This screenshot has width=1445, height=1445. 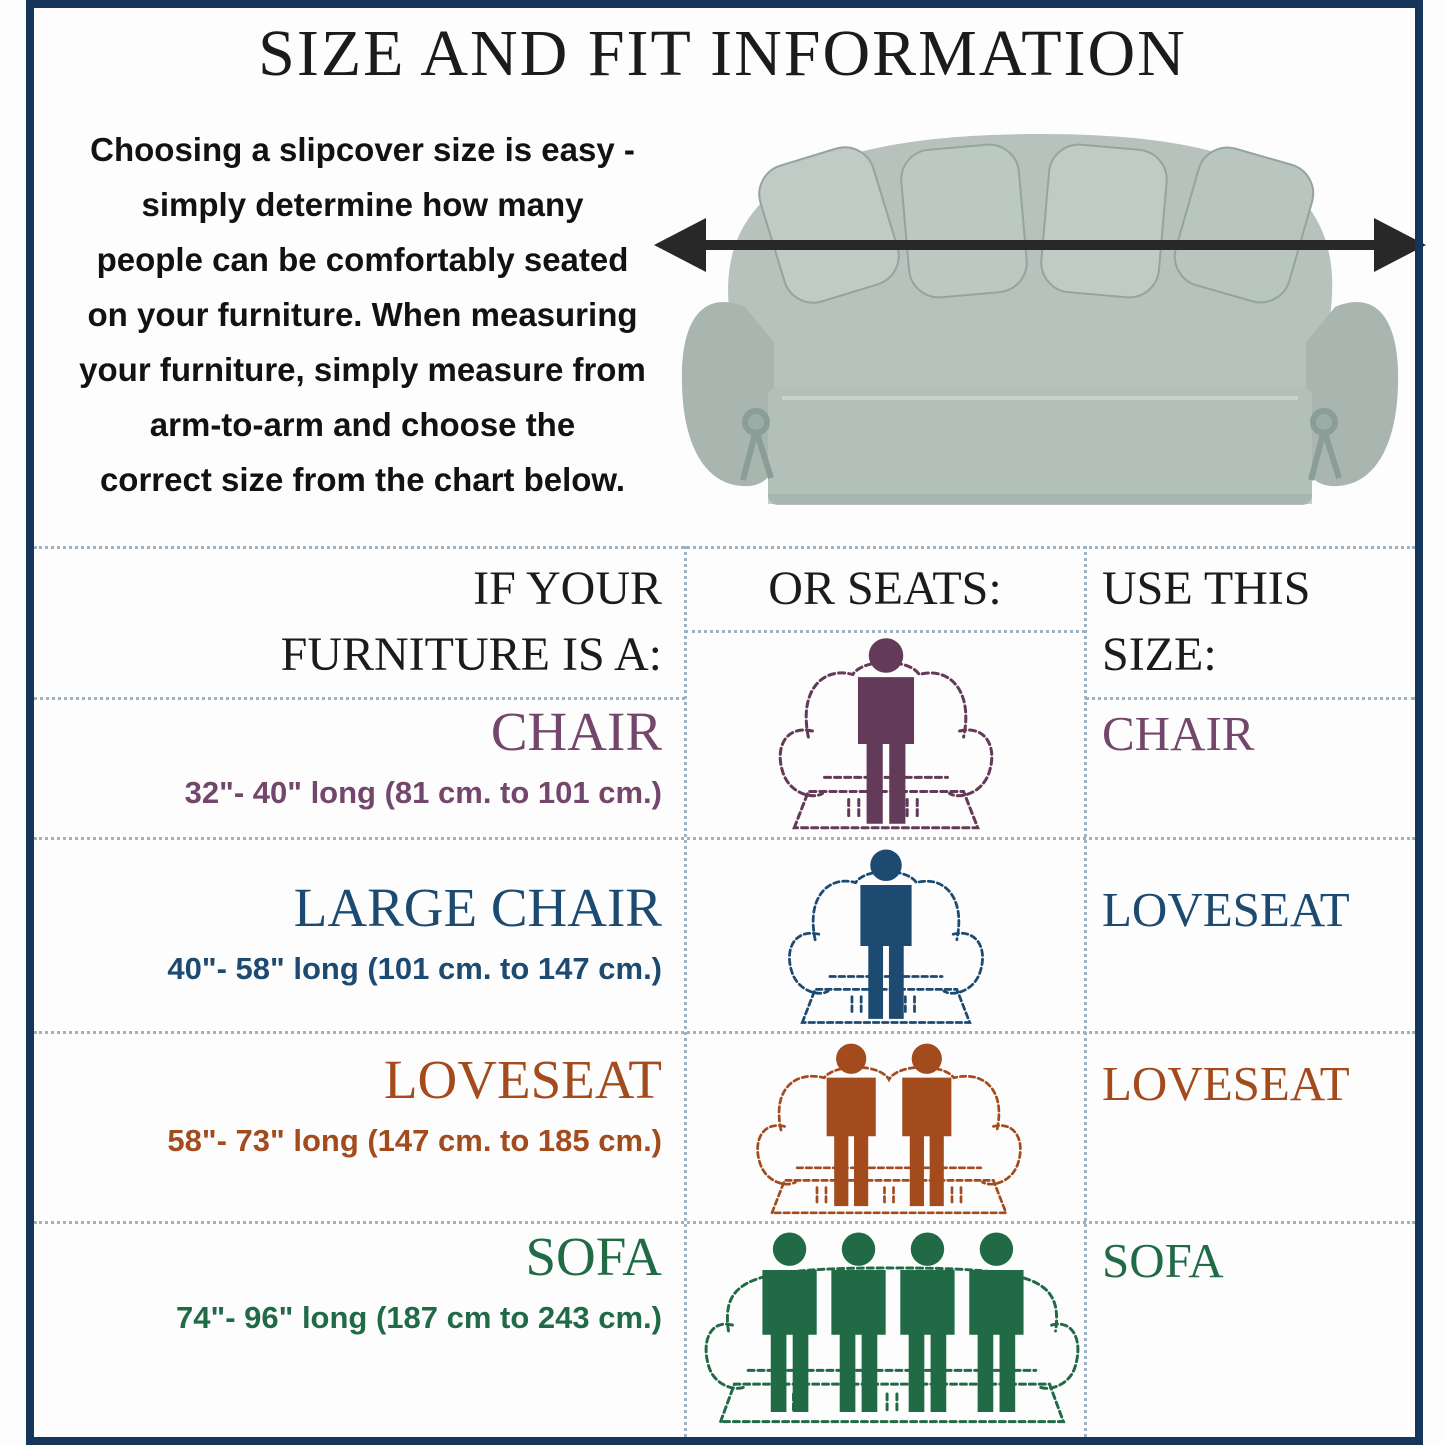 I want to click on sofa-photo, so click(x=1040, y=319).